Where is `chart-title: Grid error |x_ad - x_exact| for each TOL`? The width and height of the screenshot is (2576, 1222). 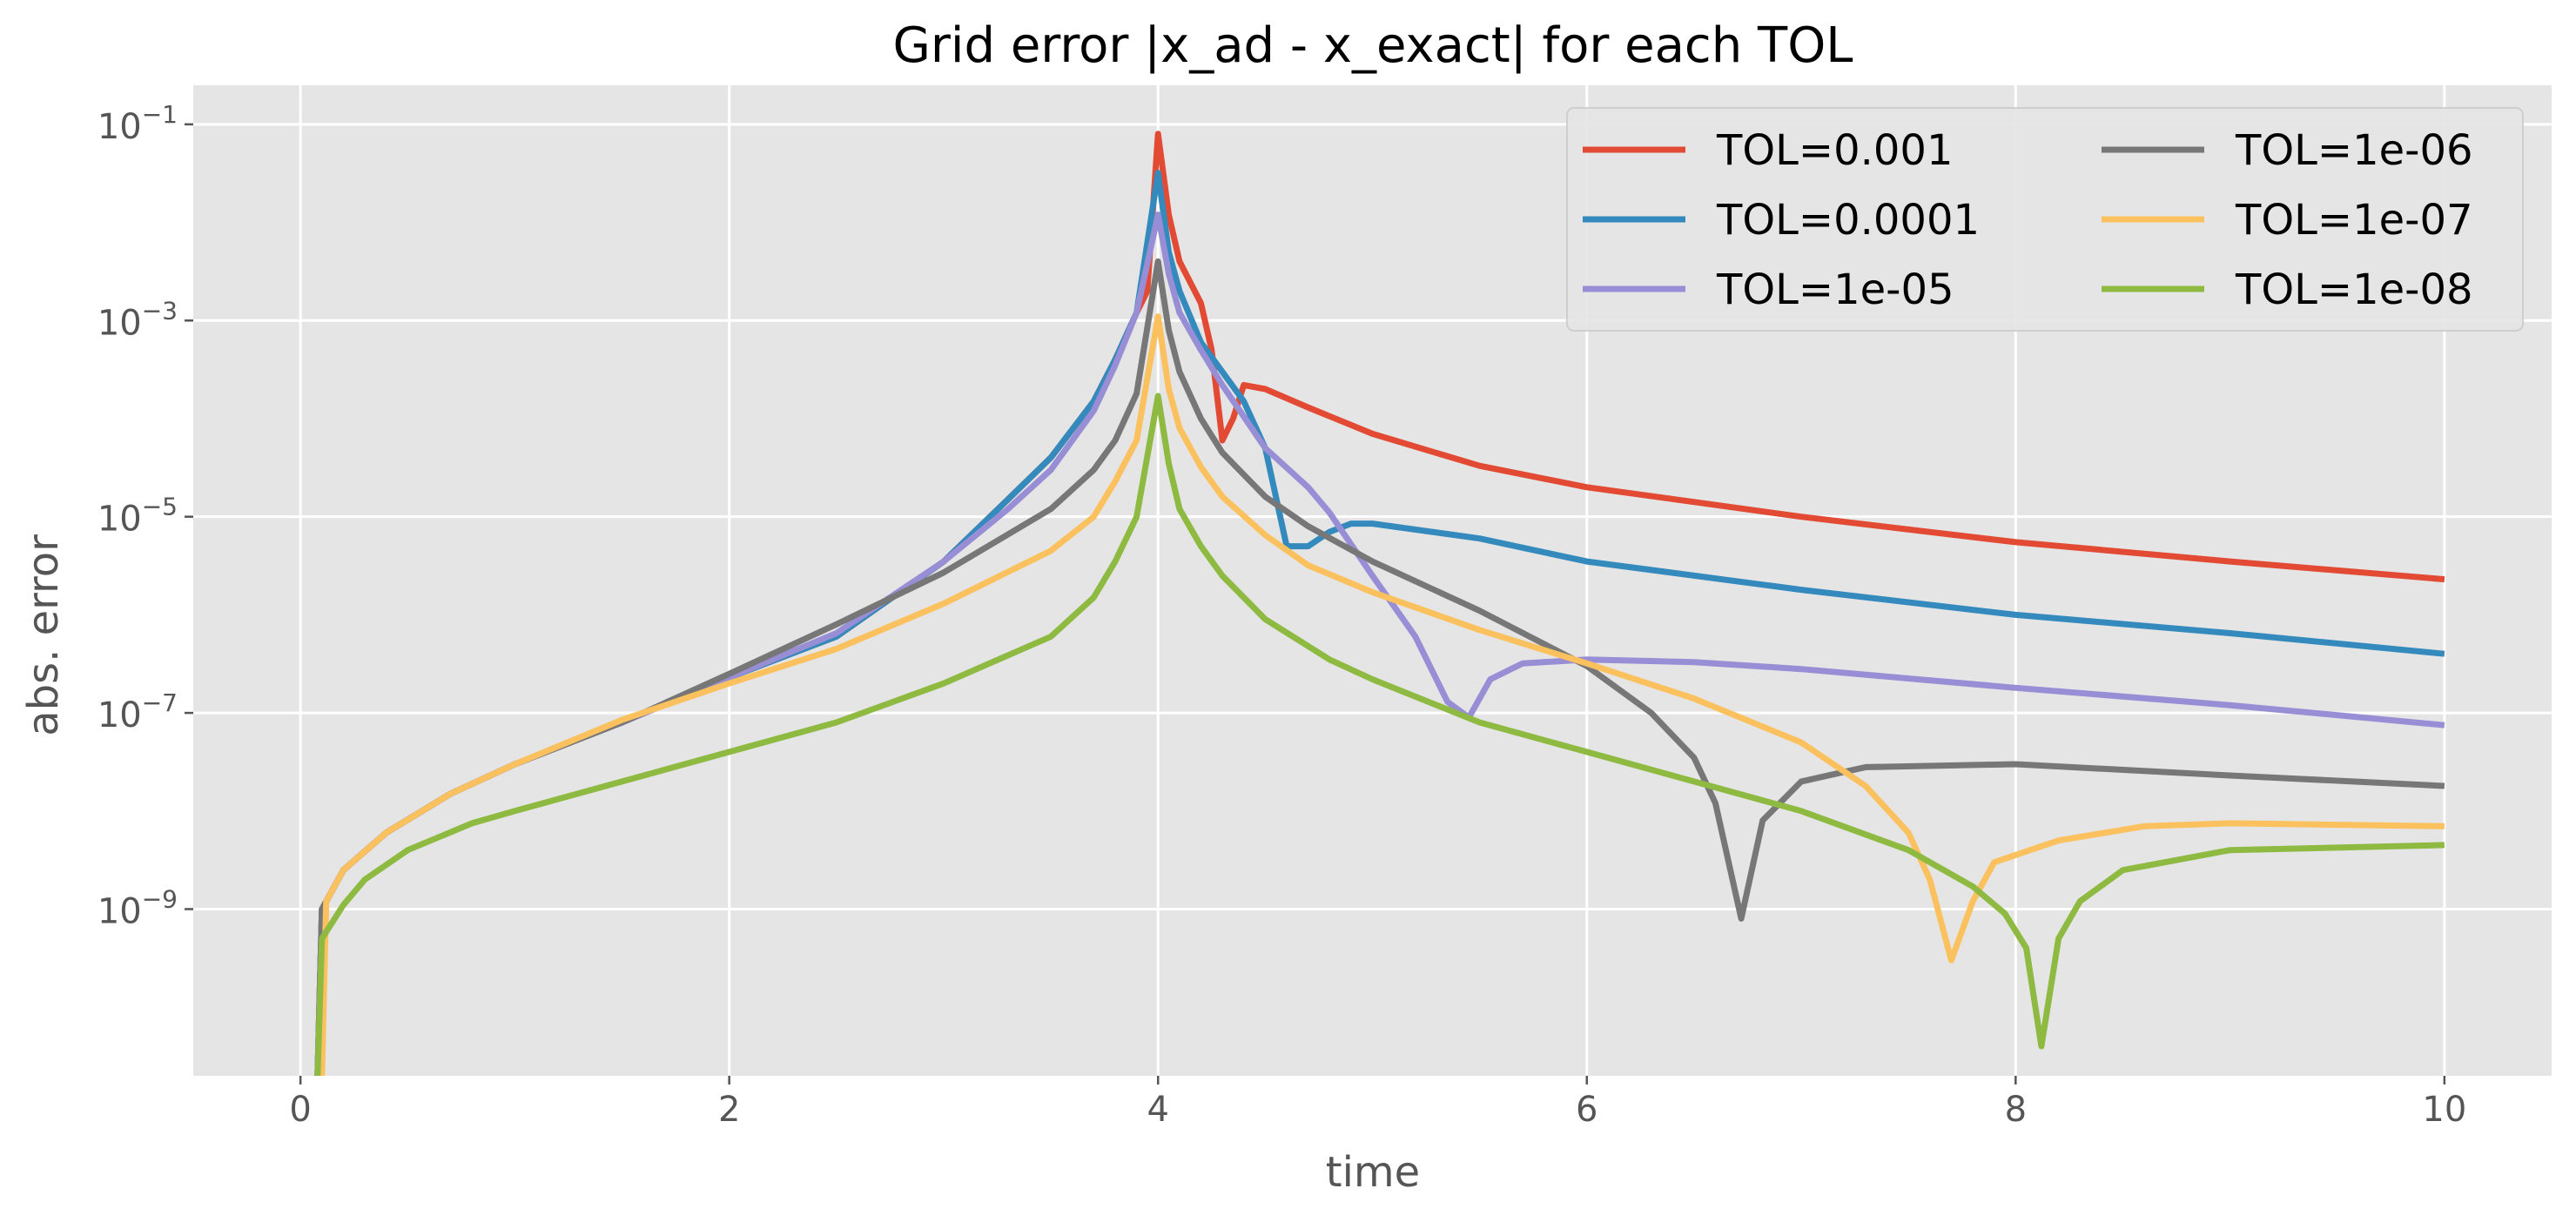 chart-title: Grid error |x_ad - x_exact| for each TOL is located at coordinates (1373, 45).